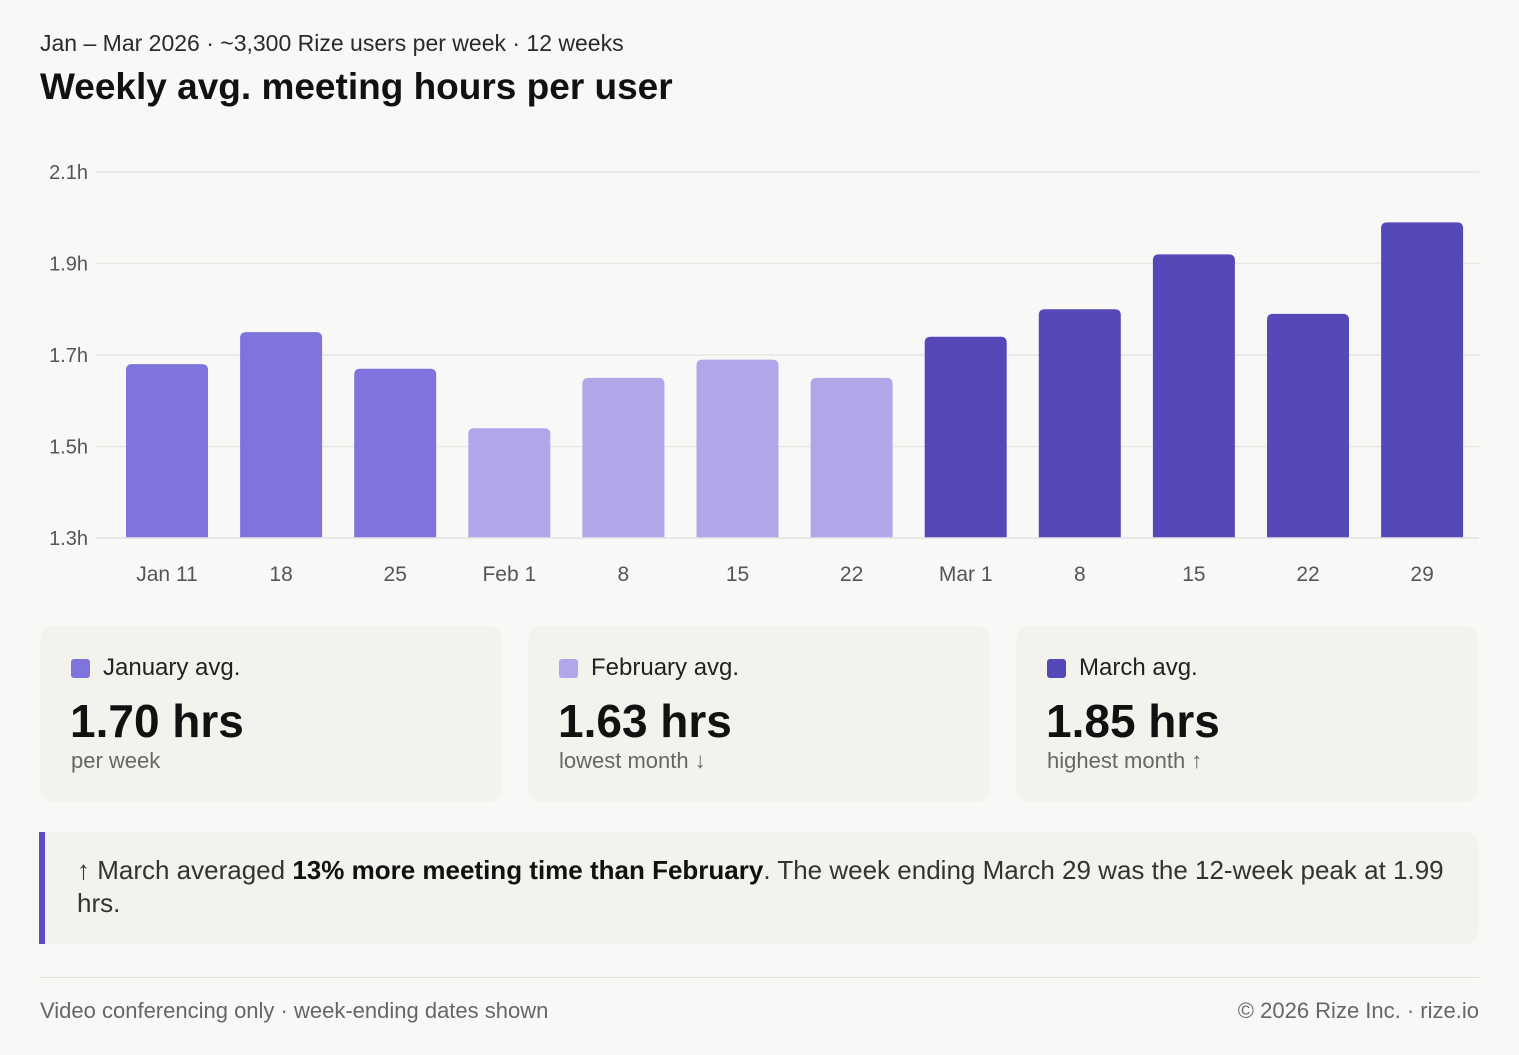 The image size is (1519, 1055). I want to click on february-swatch, so click(568, 668).